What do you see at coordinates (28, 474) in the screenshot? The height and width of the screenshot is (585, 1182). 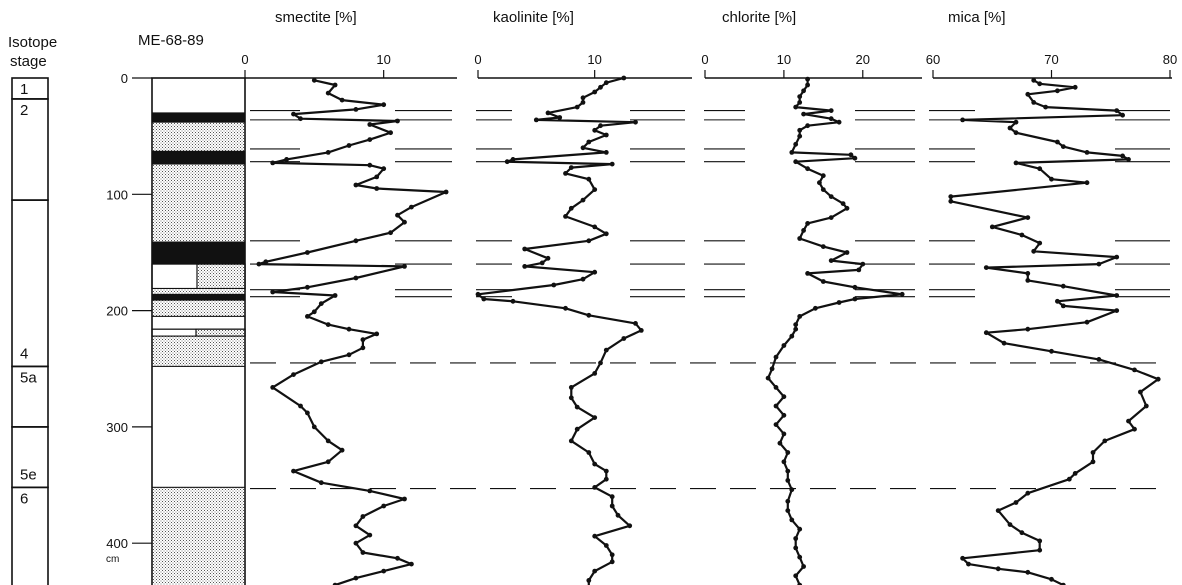 I see `stage-label-5e: 5e` at bounding box center [28, 474].